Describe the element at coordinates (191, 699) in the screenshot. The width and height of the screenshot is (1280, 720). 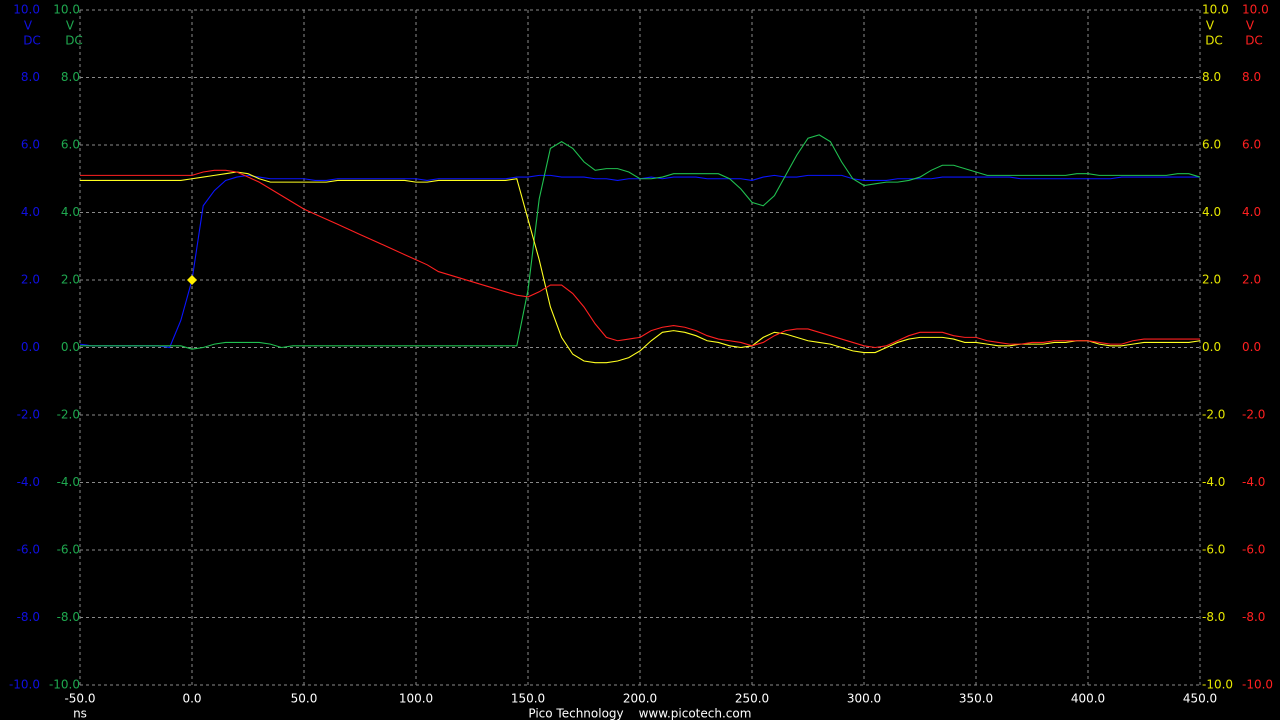
I see `x-tick-label: 0.0` at that location.